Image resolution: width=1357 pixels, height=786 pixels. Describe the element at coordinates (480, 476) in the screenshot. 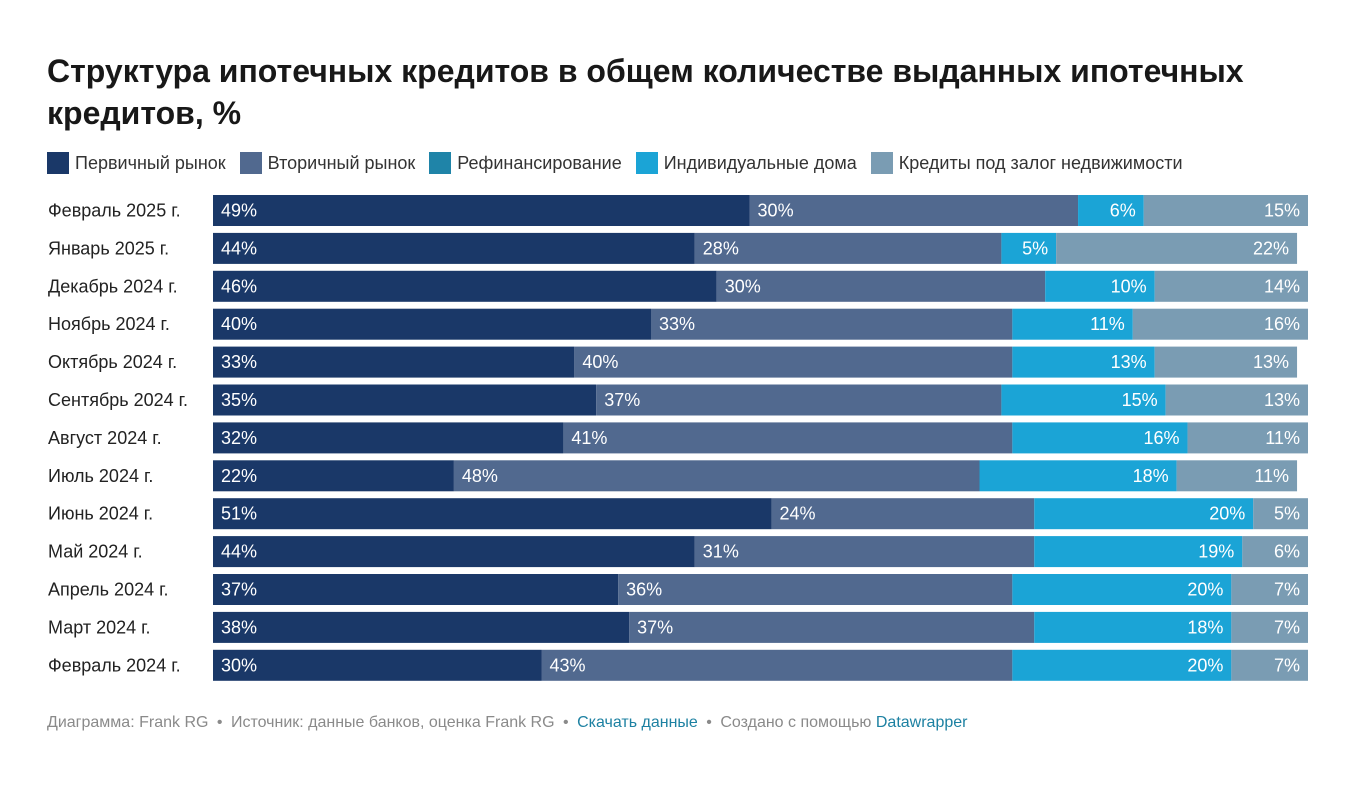

I see `data-label: 48%` at that location.